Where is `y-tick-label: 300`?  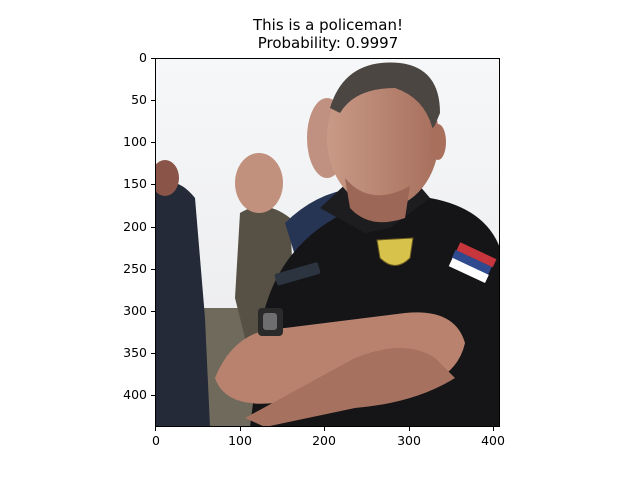
y-tick-label: 300 is located at coordinates (135, 310).